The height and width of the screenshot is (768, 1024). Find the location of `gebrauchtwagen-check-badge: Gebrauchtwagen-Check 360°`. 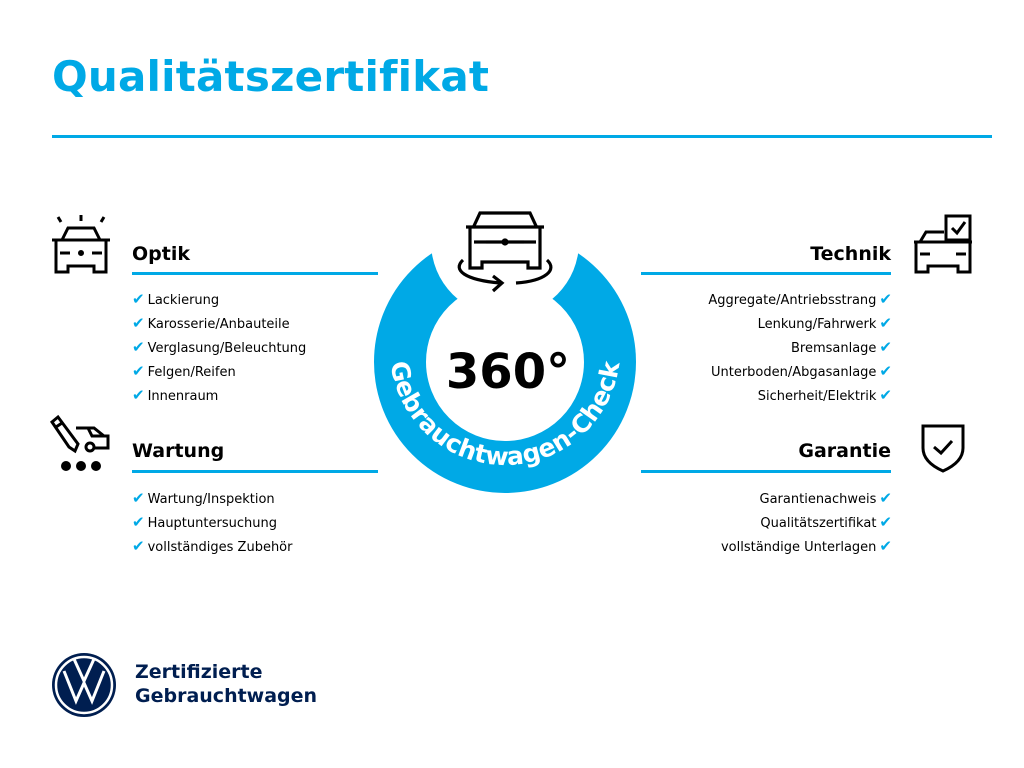

gebrauchtwagen-check-badge: Gebrauchtwagen-Check 360° is located at coordinates (505, 346).